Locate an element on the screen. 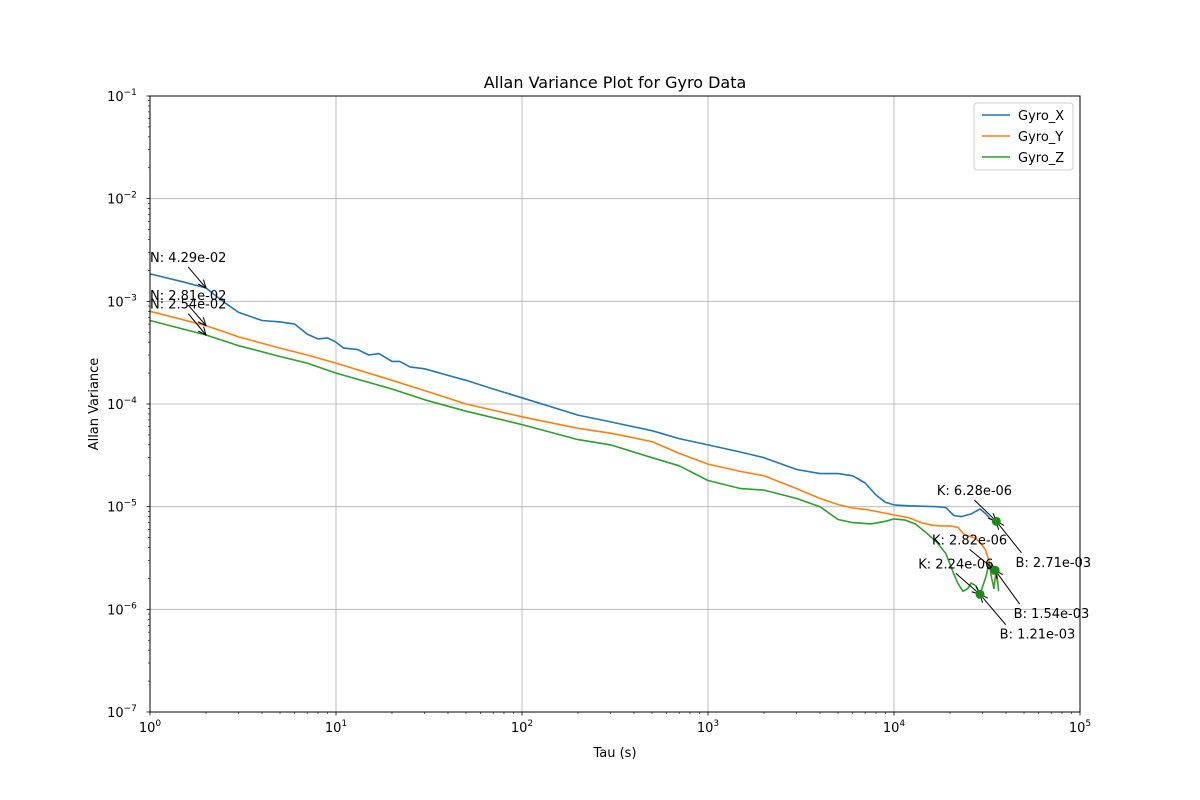  x-tick-label: 100 is located at coordinates (150, 727).